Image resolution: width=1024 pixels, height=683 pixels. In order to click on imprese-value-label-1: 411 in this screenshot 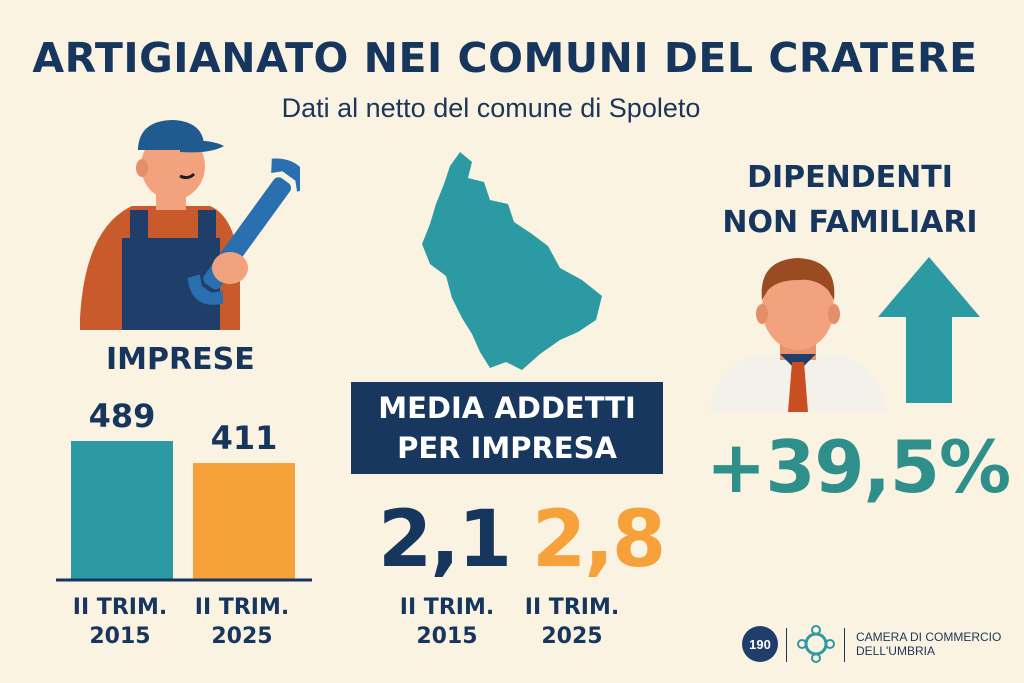, I will do `click(244, 438)`.